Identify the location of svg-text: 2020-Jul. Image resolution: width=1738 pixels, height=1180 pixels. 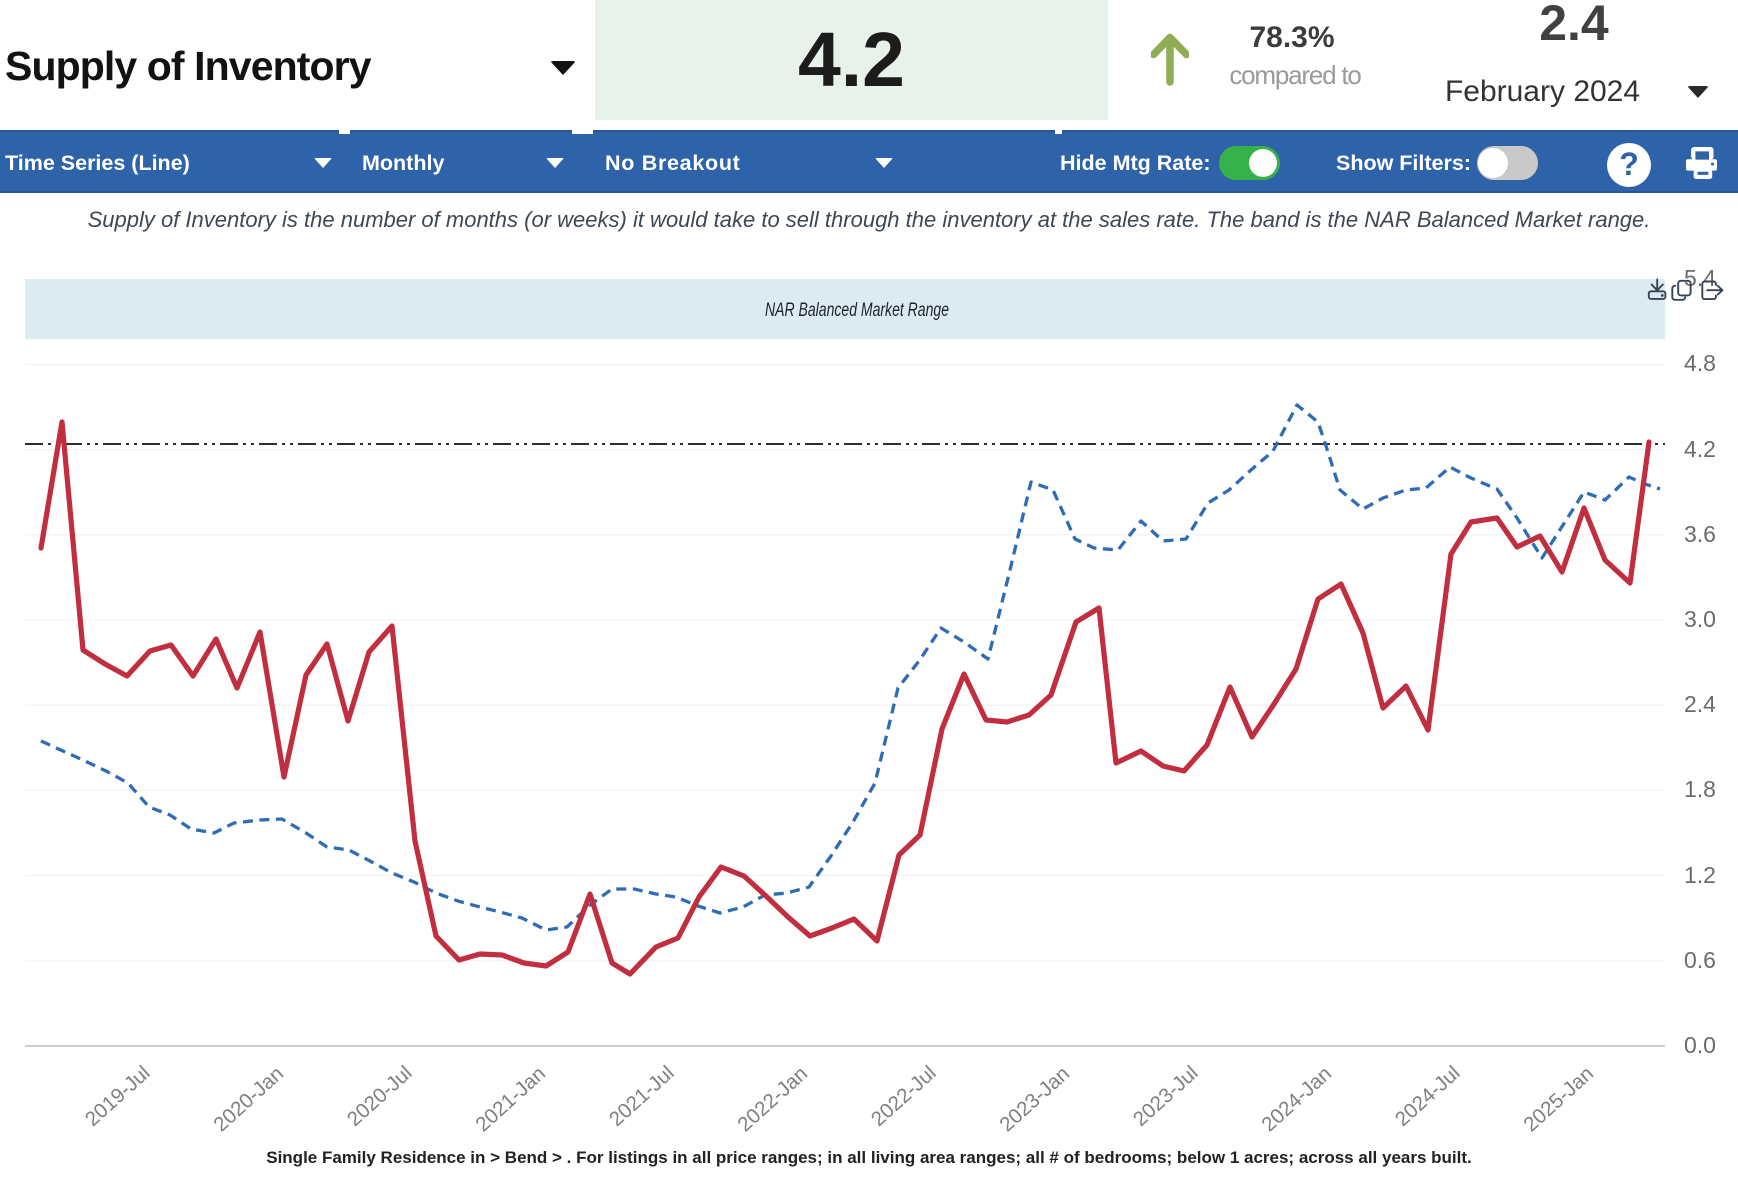
(380, 1096).